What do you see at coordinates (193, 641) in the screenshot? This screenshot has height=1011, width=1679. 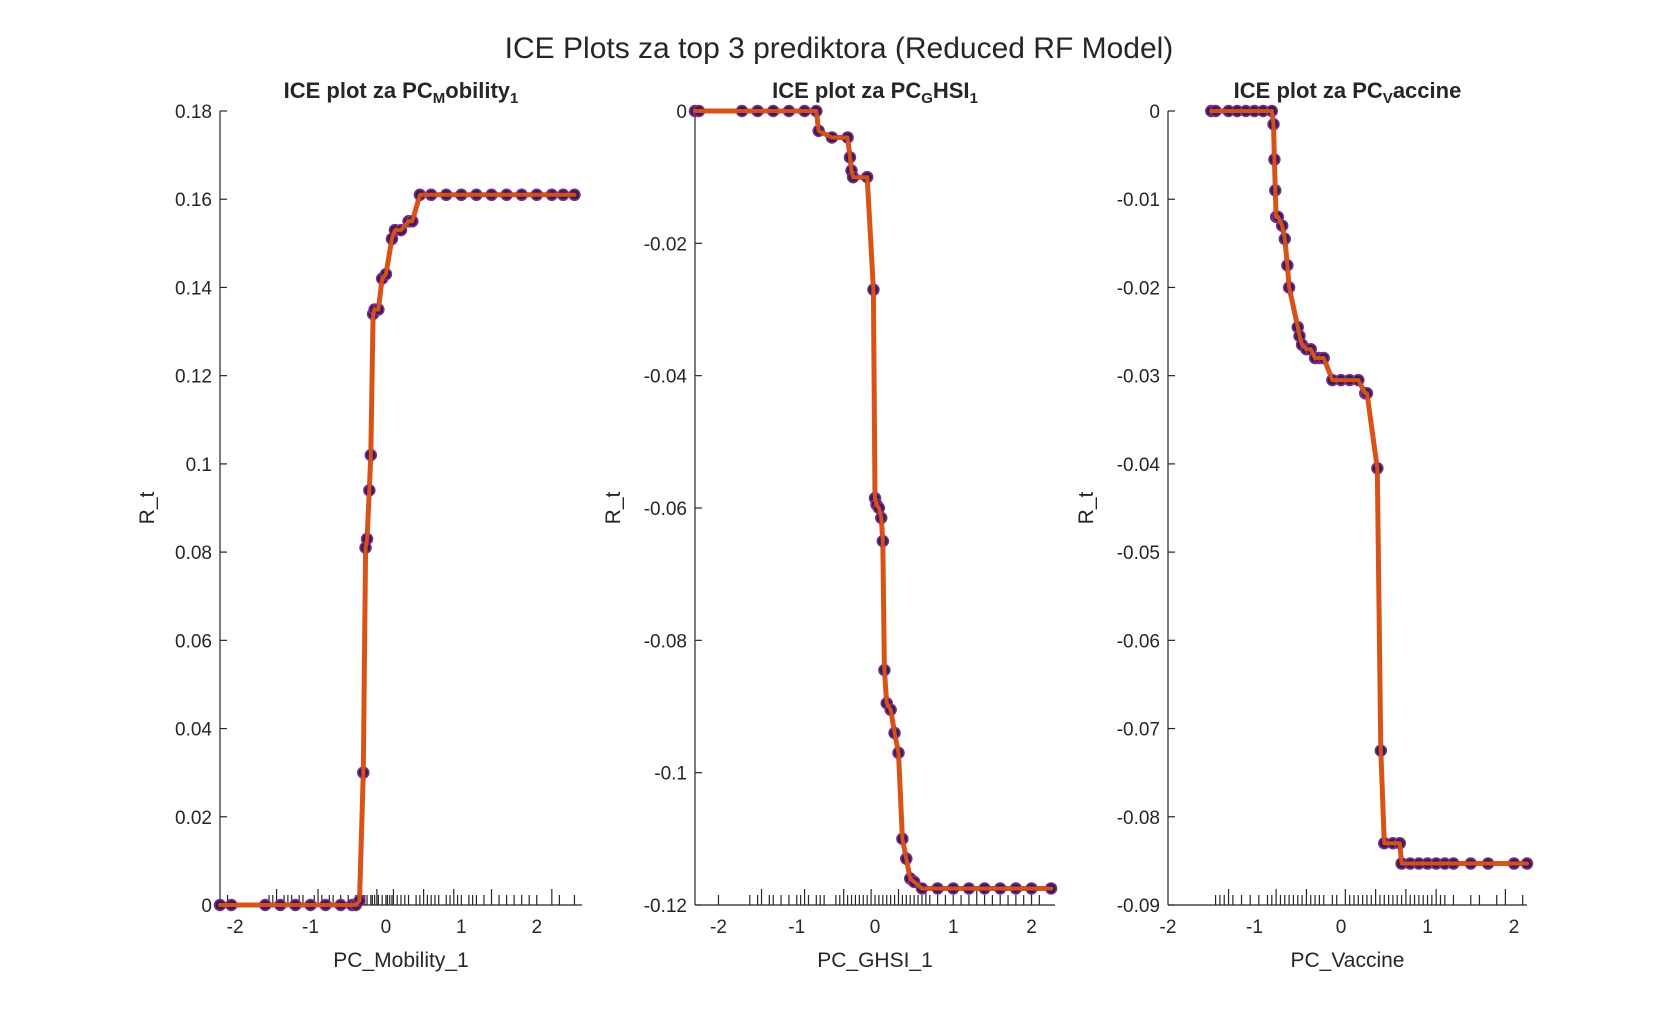 I see `y-tick-label: 0.06` at bounding box center [193, 641].